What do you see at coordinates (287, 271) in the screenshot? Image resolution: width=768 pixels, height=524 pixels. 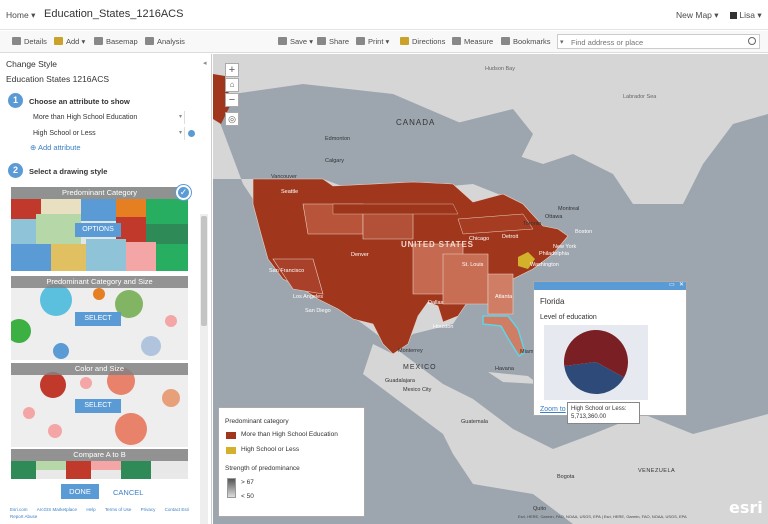 I see `map-label-san-francisco: San Francisco` at bounding box center [287, 271].